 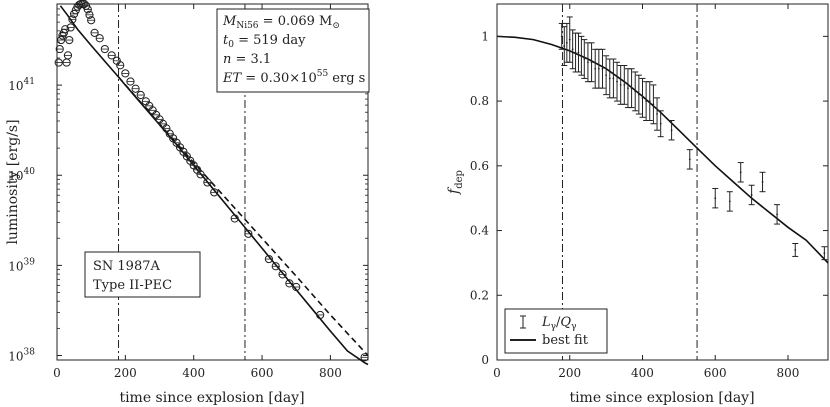 I want to click on right-x-tick-label: 800, so click(x=788, y=373).